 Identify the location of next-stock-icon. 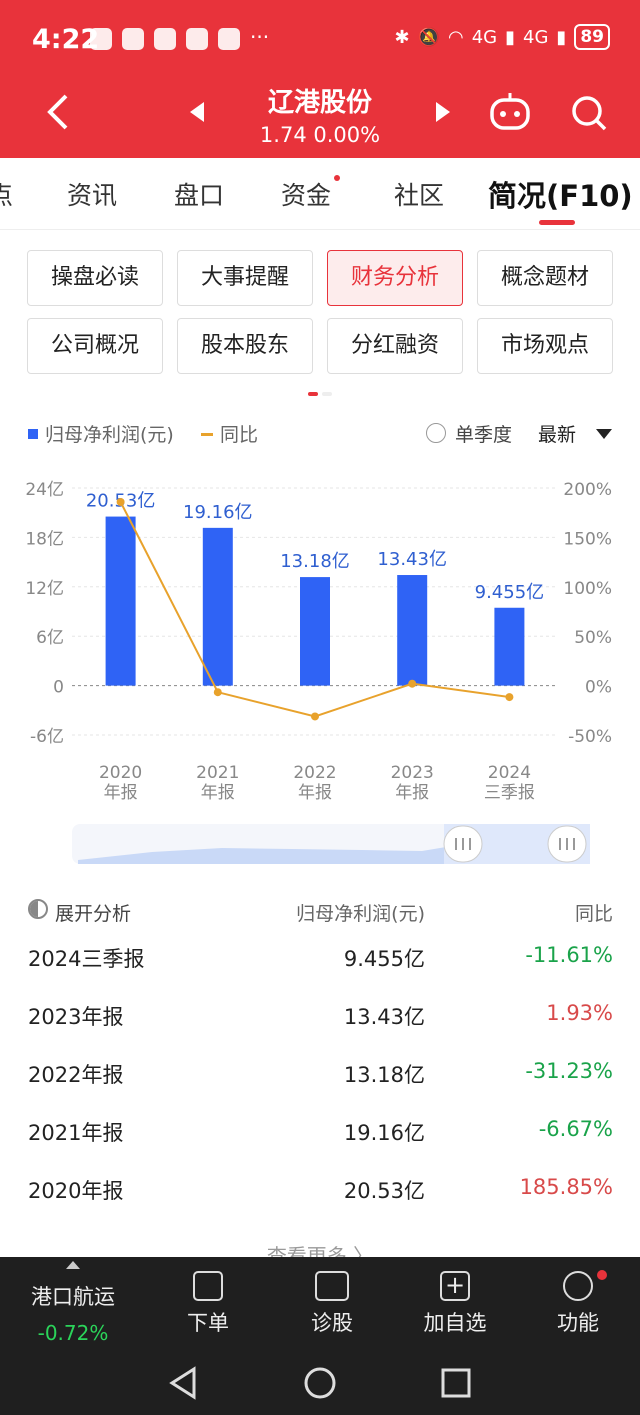
(443, 112).